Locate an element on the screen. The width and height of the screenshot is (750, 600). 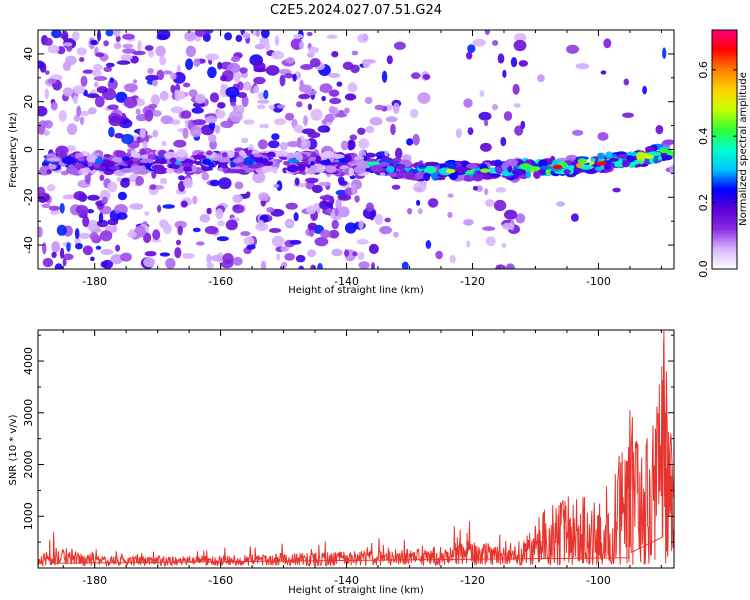
colorbar-tick-label: 0.6 is located at coordinates (703, 70).